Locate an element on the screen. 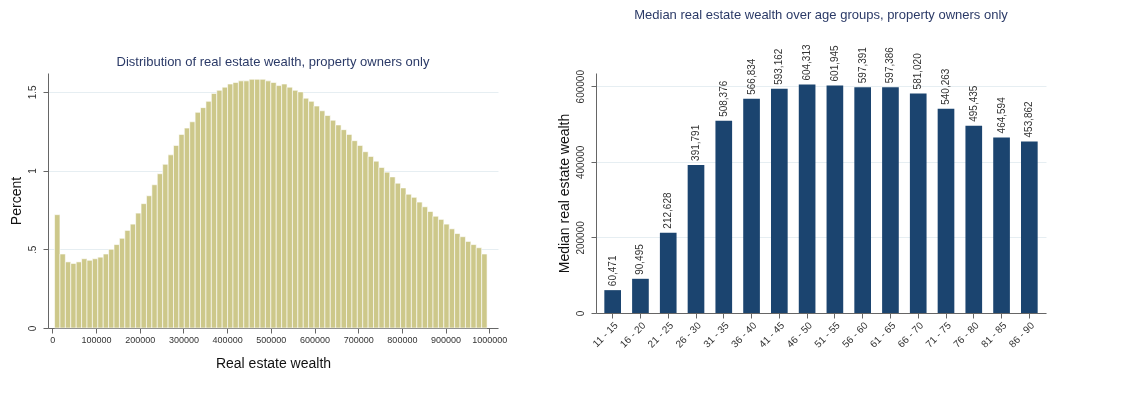 The height and width of the screenshot is (411, 1129). x-tick-label: 400000 is located at coordinates (227, 339).